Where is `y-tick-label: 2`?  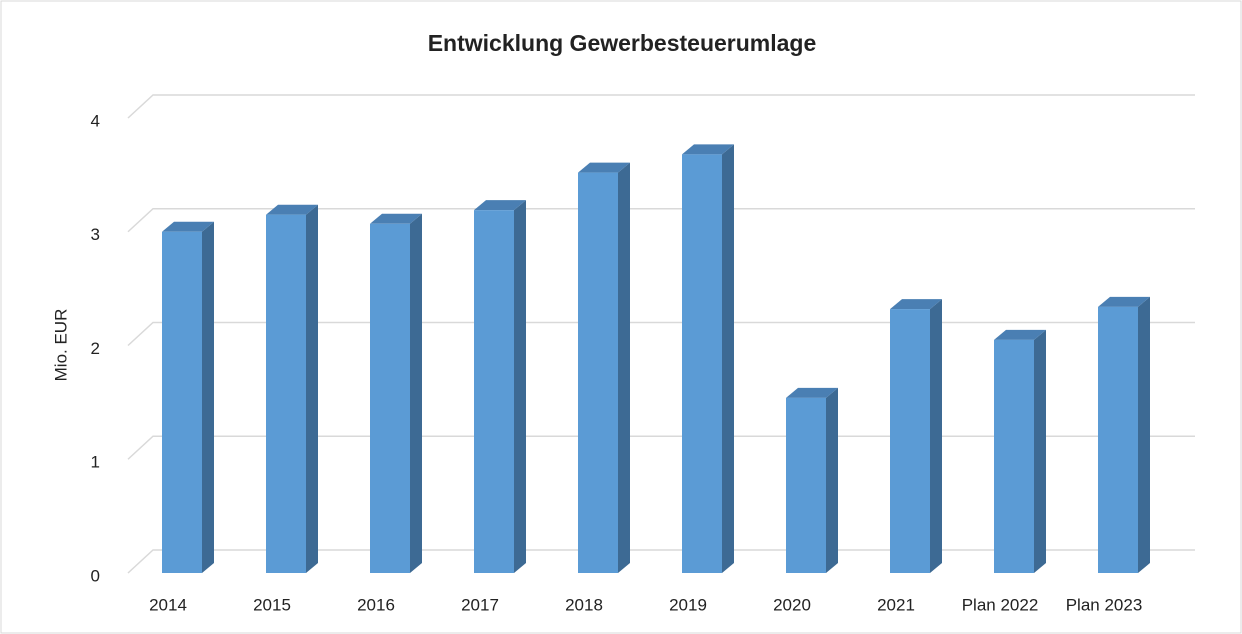
y-tick-label: 2 is located at coordinates (95, 348).